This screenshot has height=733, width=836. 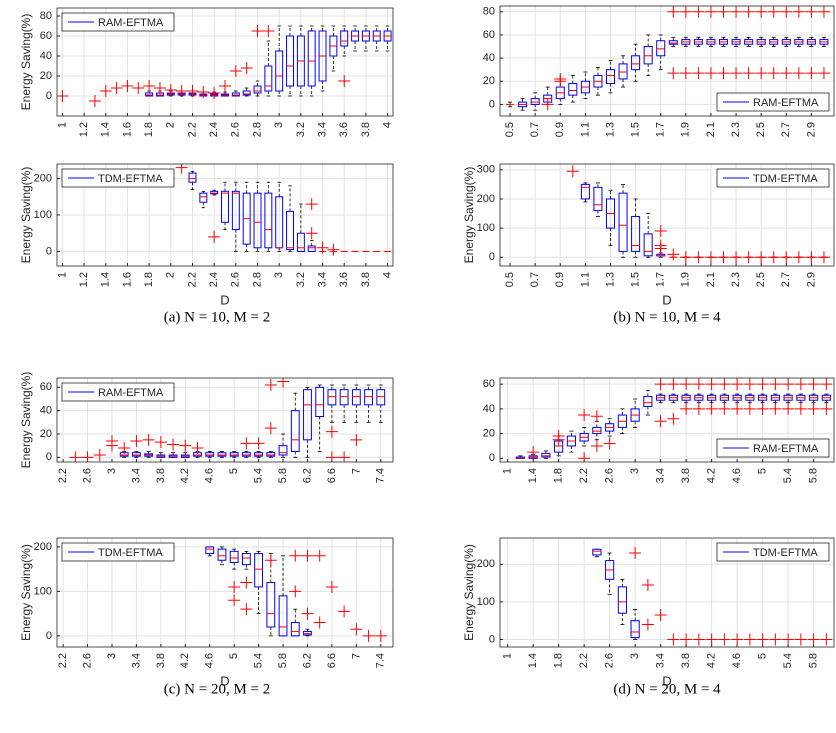 I want to click on x-tick-label: 1.1, so click(x=585, y=279).